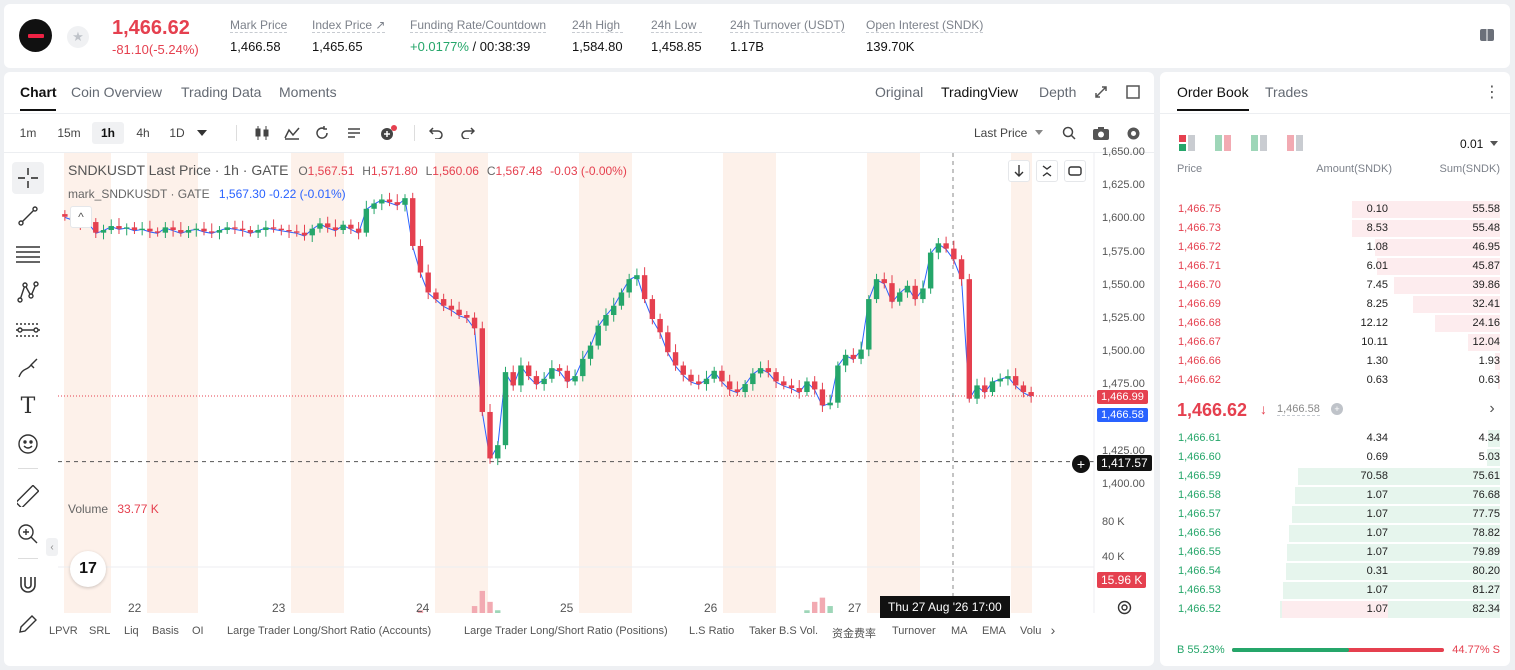 The width and height of the screenshot is (1515, 670). Describe the element at coordinates (1335, 552) in the screenshot. I see `bid-row: 1,466.55 1.07 79.89` at that location.